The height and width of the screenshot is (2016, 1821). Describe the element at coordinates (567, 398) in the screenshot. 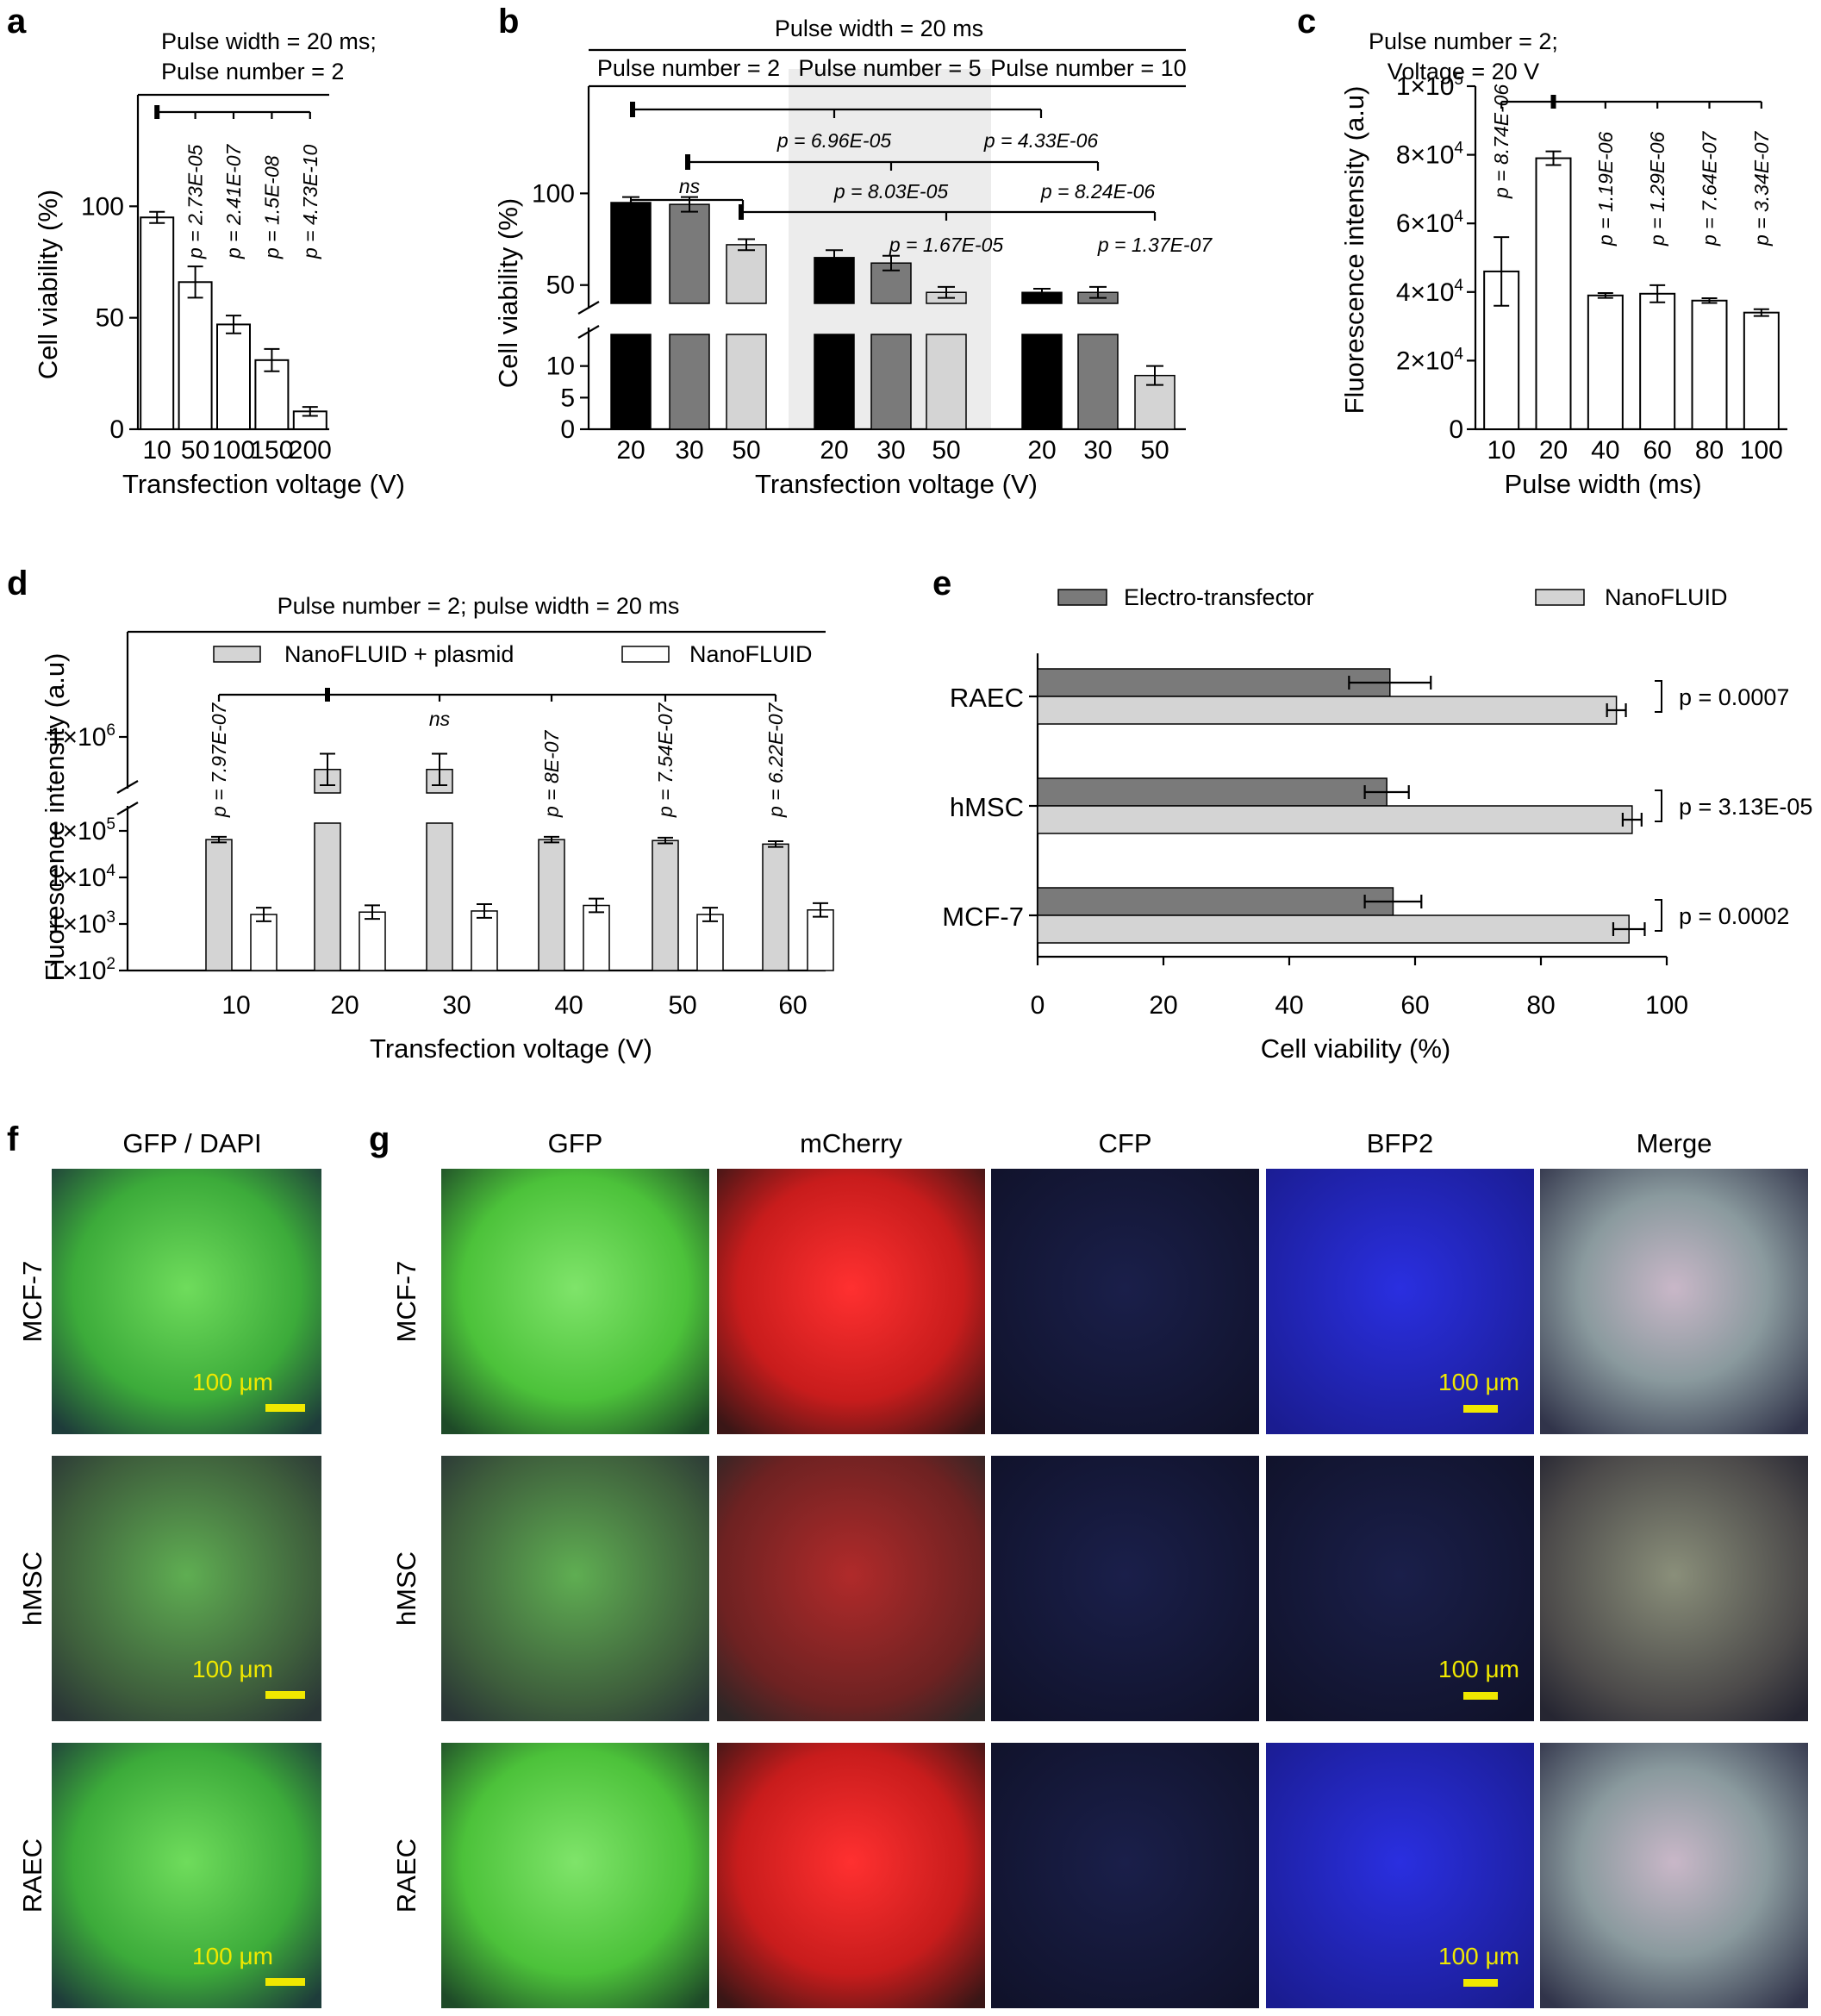

I see `chart-b-ytick-label: 5` at that location.